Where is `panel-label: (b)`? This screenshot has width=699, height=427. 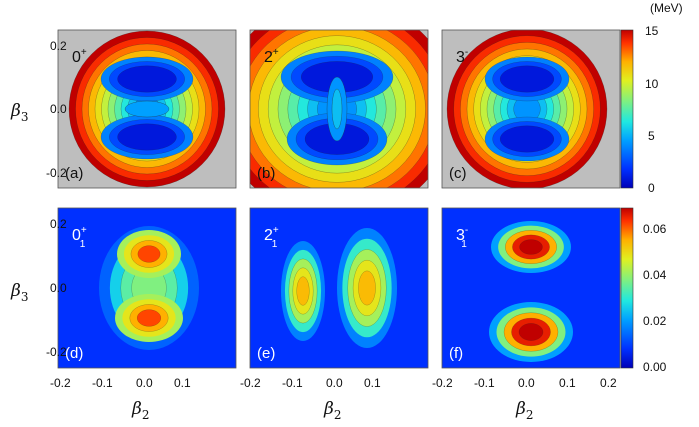 panel-label: (b) is located at coordinates (266, 173).